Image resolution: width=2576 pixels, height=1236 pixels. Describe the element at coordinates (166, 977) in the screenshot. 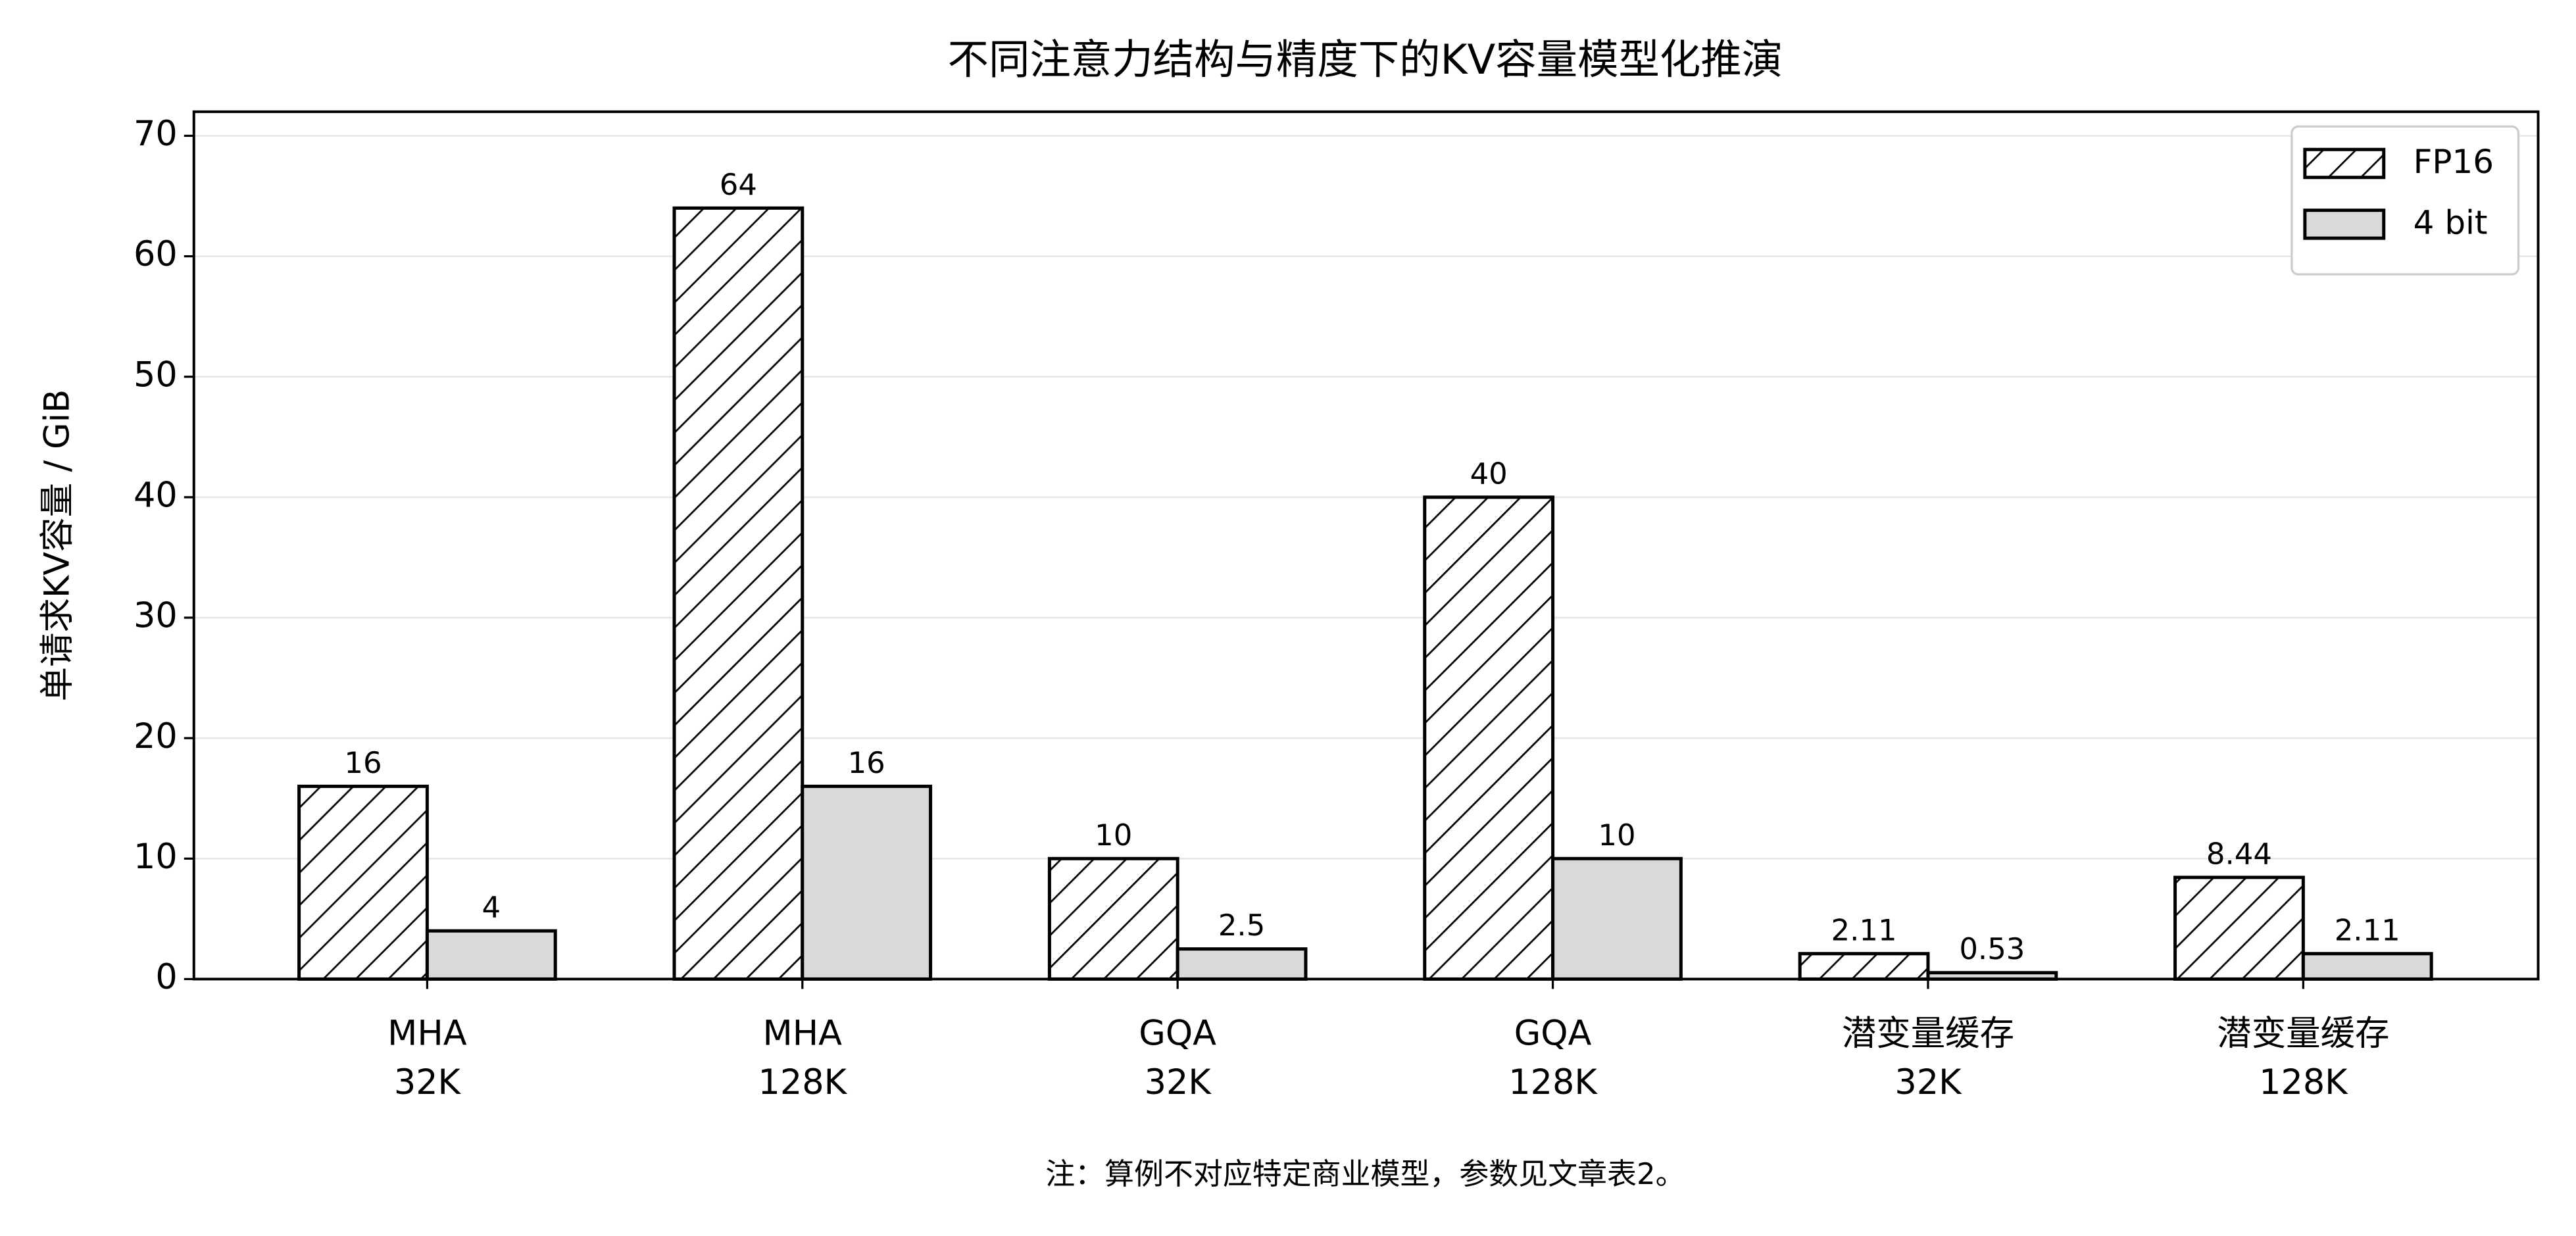

I see `y-tick-label: 0` at that location.